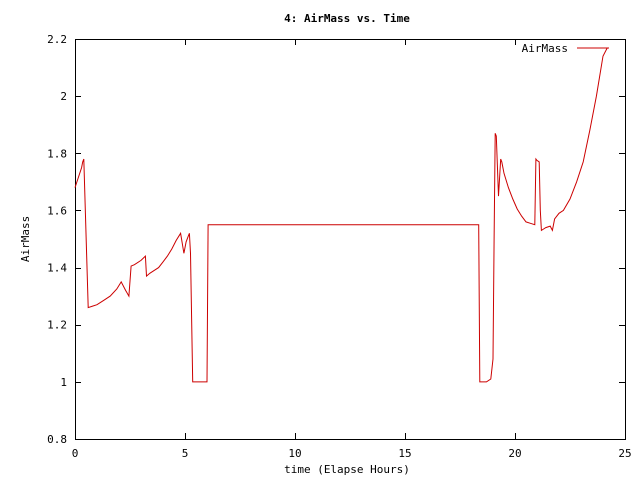  I want to click on legend: AirMass, so click(565, 48).